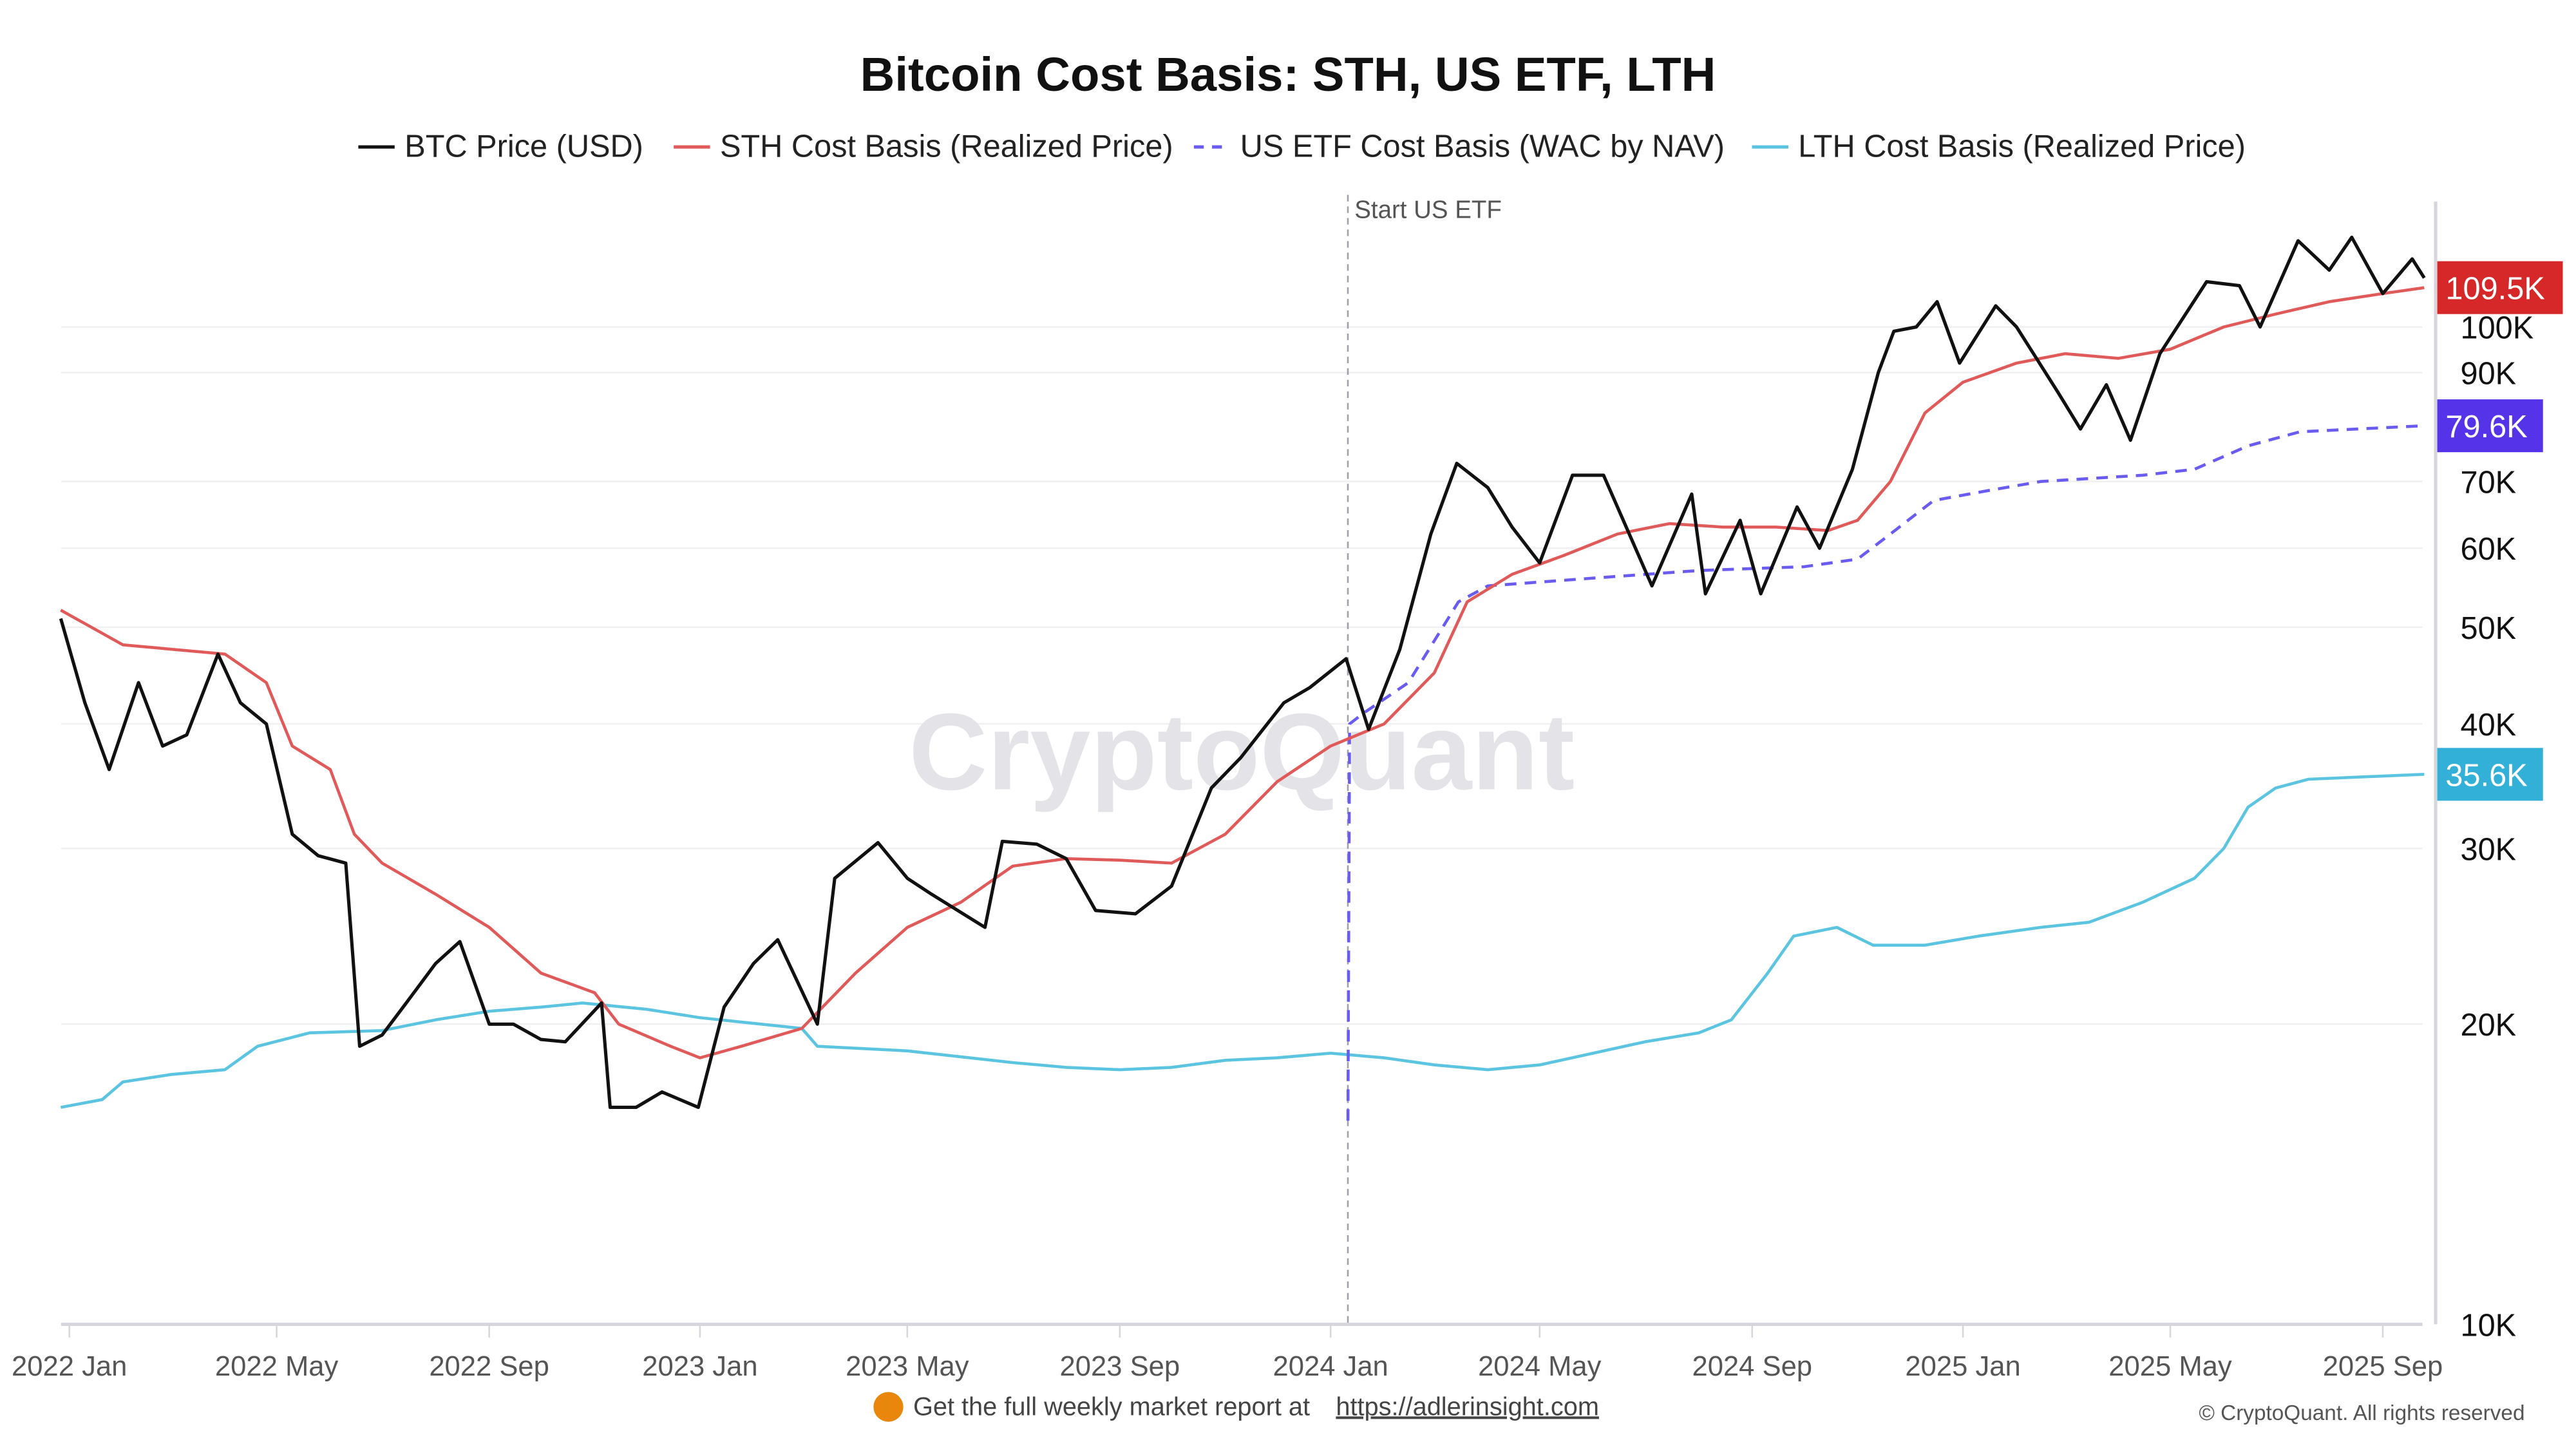 Image resolution: width=2576 pixels, height=1449 pixels. Describe the element at coordinates (2022, 147) in the screenshot. I see `legend-item-label: LTH Cost Basis (Realized Price)` at that location.